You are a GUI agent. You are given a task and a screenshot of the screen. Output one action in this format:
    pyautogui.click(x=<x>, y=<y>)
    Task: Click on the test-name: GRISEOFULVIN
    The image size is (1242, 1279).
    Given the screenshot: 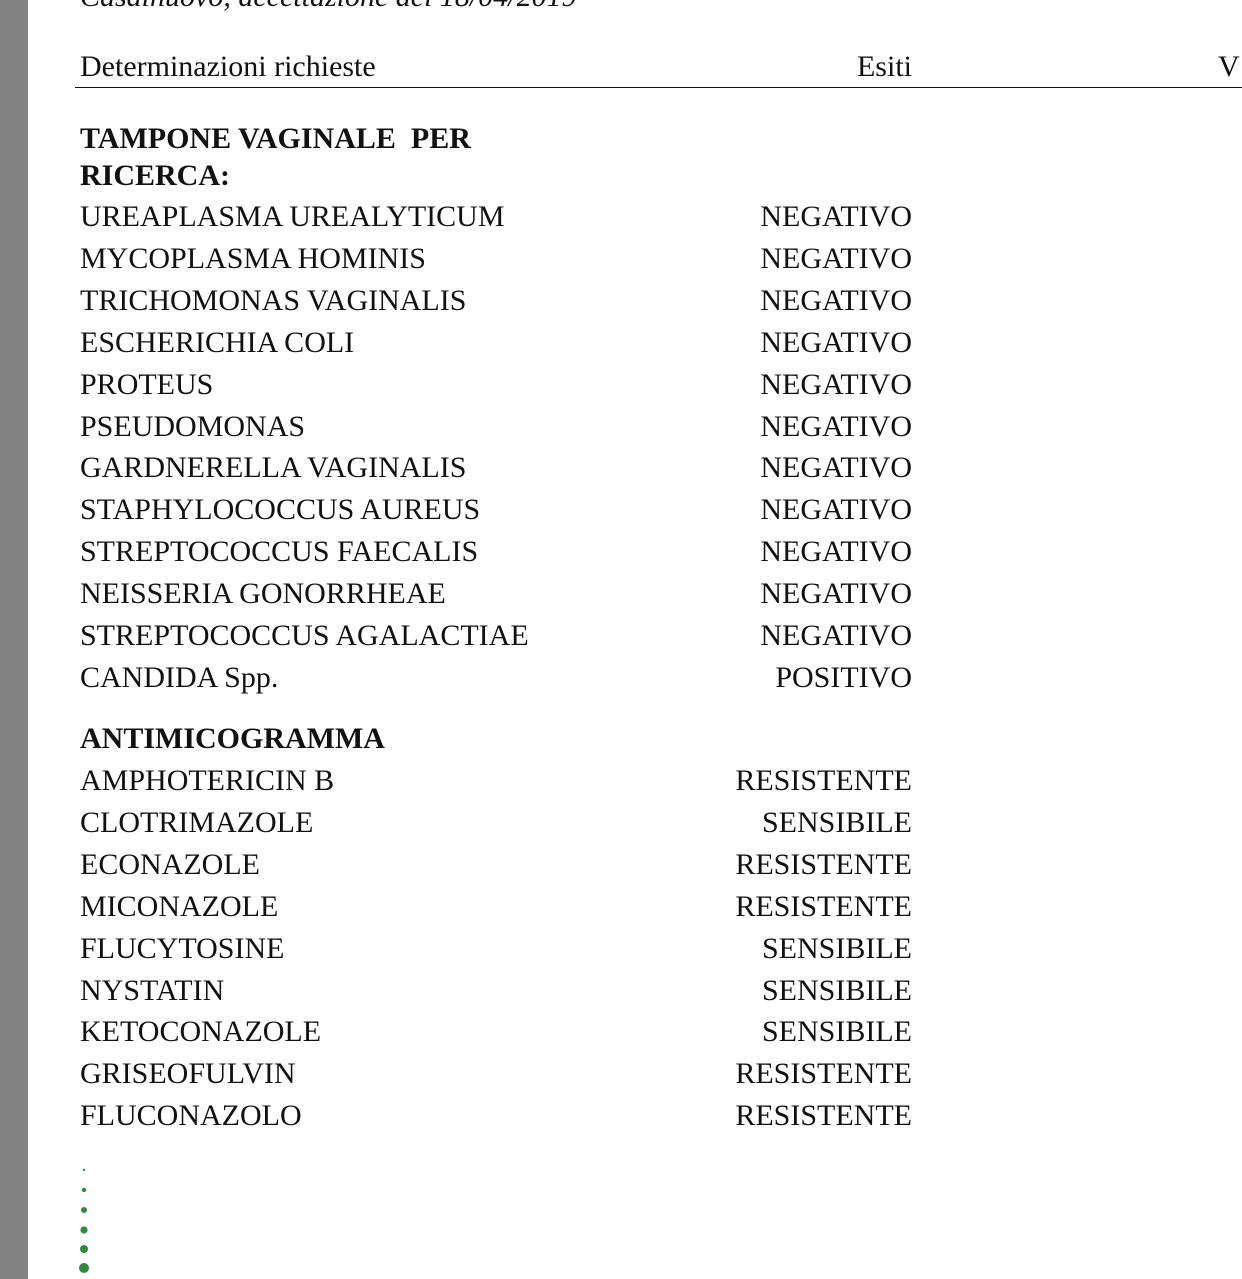 What is the action you would take?
    pyautogui.click(x=188, y=1074)
    